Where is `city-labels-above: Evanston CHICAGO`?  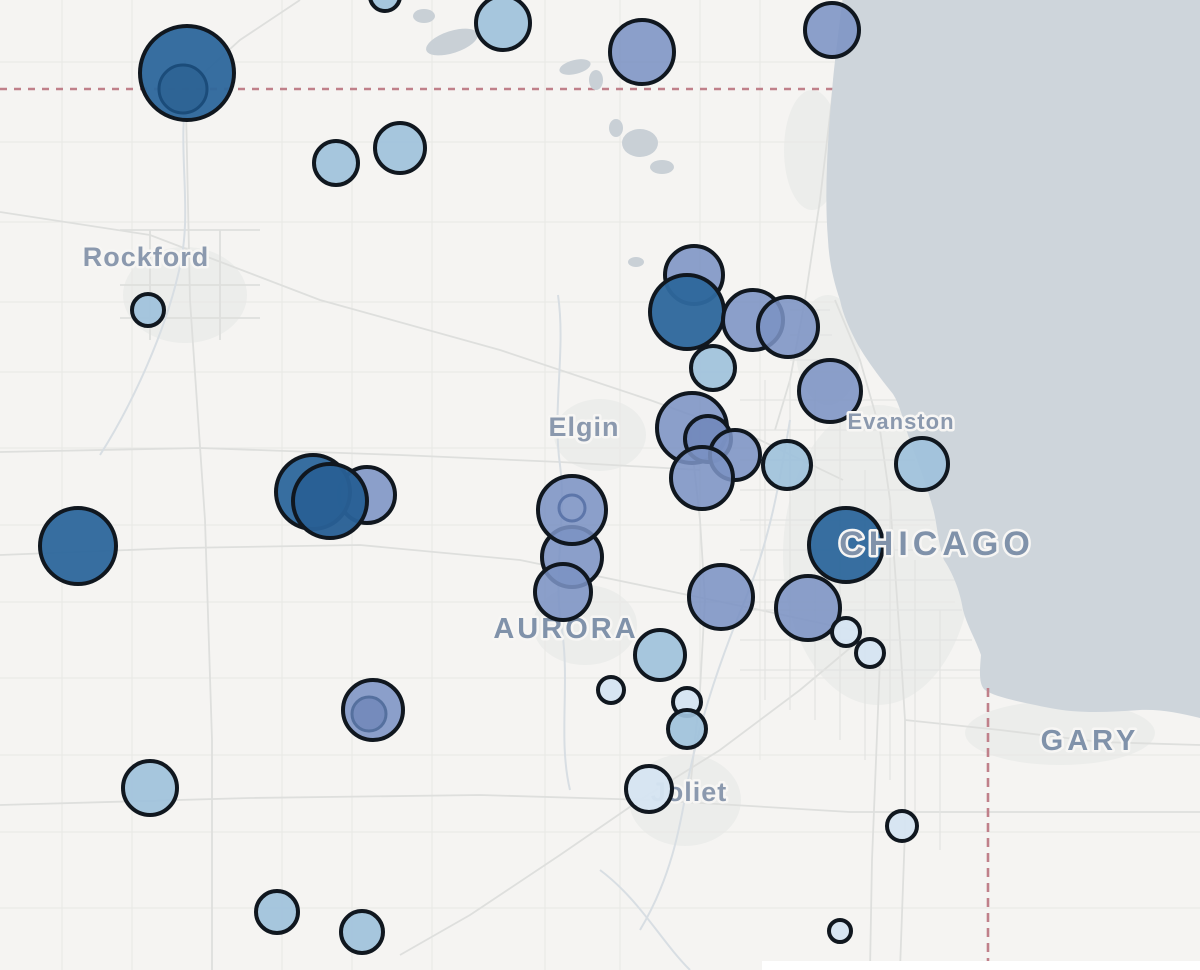
city-labels-above: Evanston CHICAGO is located at coordinates (936, 486).